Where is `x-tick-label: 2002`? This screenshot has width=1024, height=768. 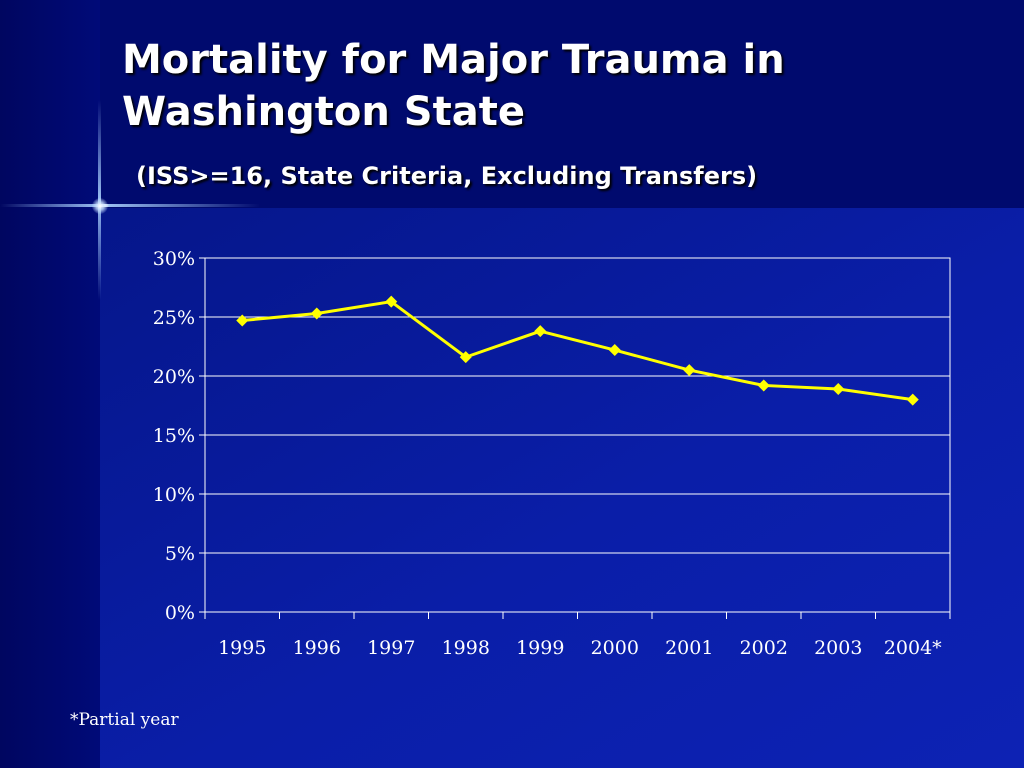 x-tick-label: 2002 is located at coordinates (764, 648).